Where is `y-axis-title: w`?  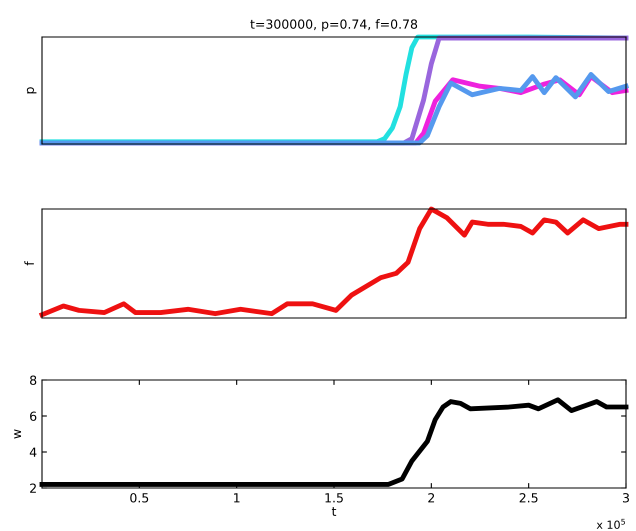
y-axis-title: w is located at coordinates (18, 434).